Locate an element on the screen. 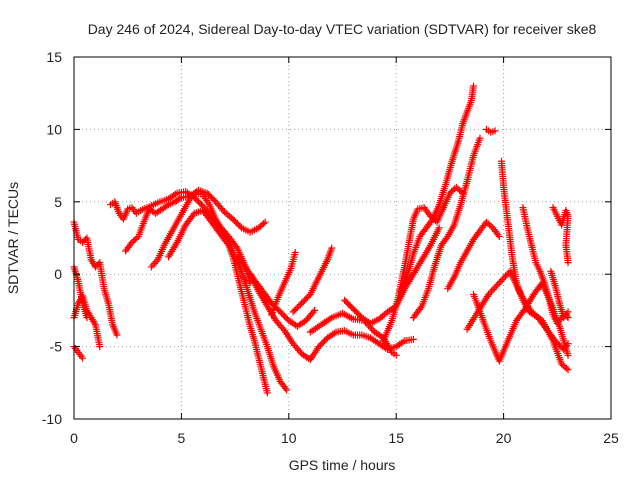 Image resolution: width=640 pixels, height=480 pixels. y-tick-label: -10 is located at coordinates (52, 419).